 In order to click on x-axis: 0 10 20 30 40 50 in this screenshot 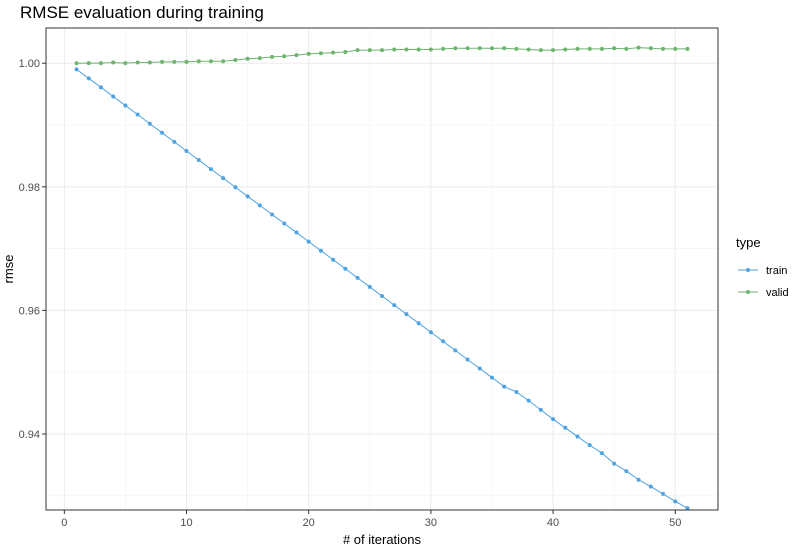, I will do `click(371, 519)`.